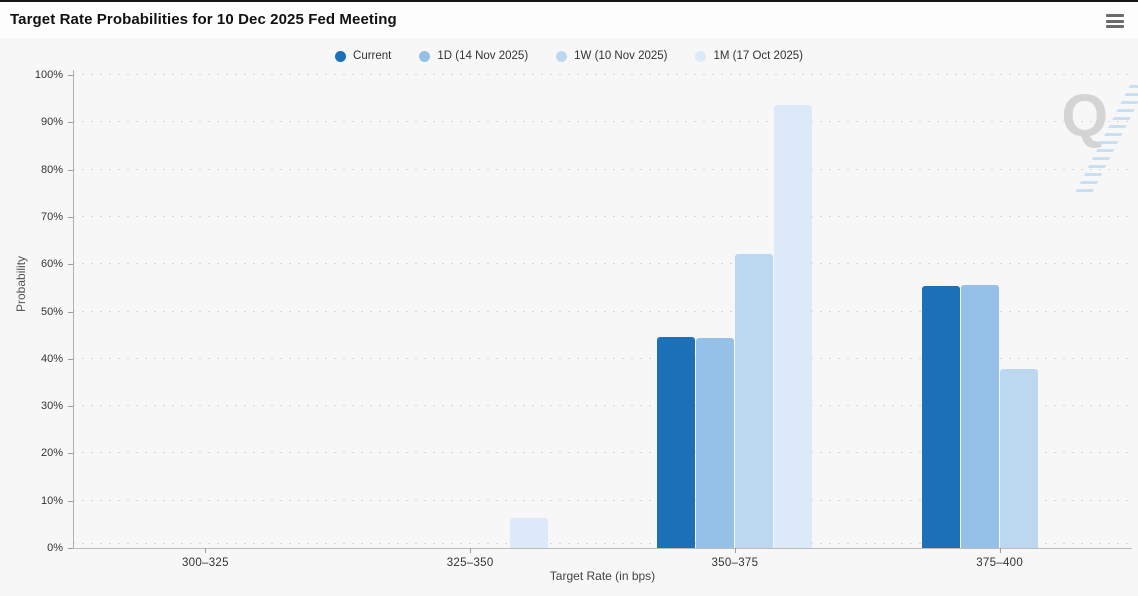 This screenshot has height=596, width=1138. What do you see at coordinates (51, 453) in the screenshot?
I see `y-tick-label: 20%` at bounding box center [51, 453].